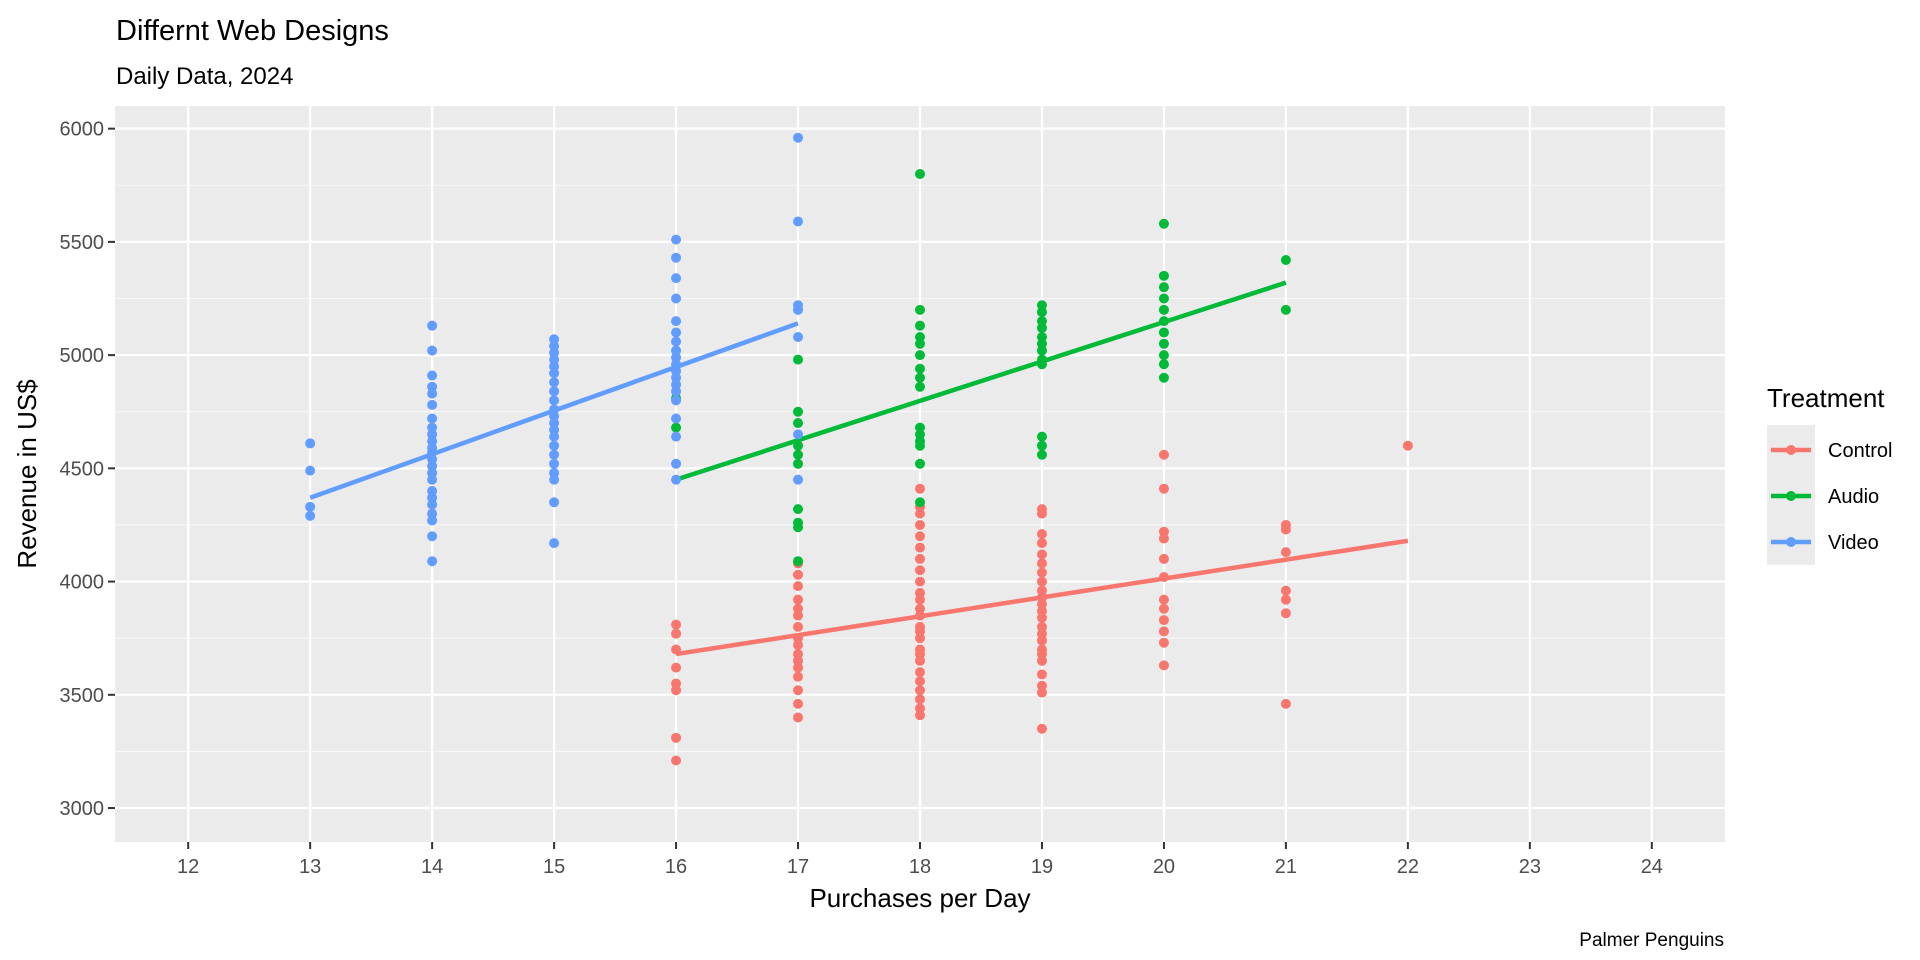 The image size is (1920, 960). I want to click on x-tick-label: 14, so click(432, 867).